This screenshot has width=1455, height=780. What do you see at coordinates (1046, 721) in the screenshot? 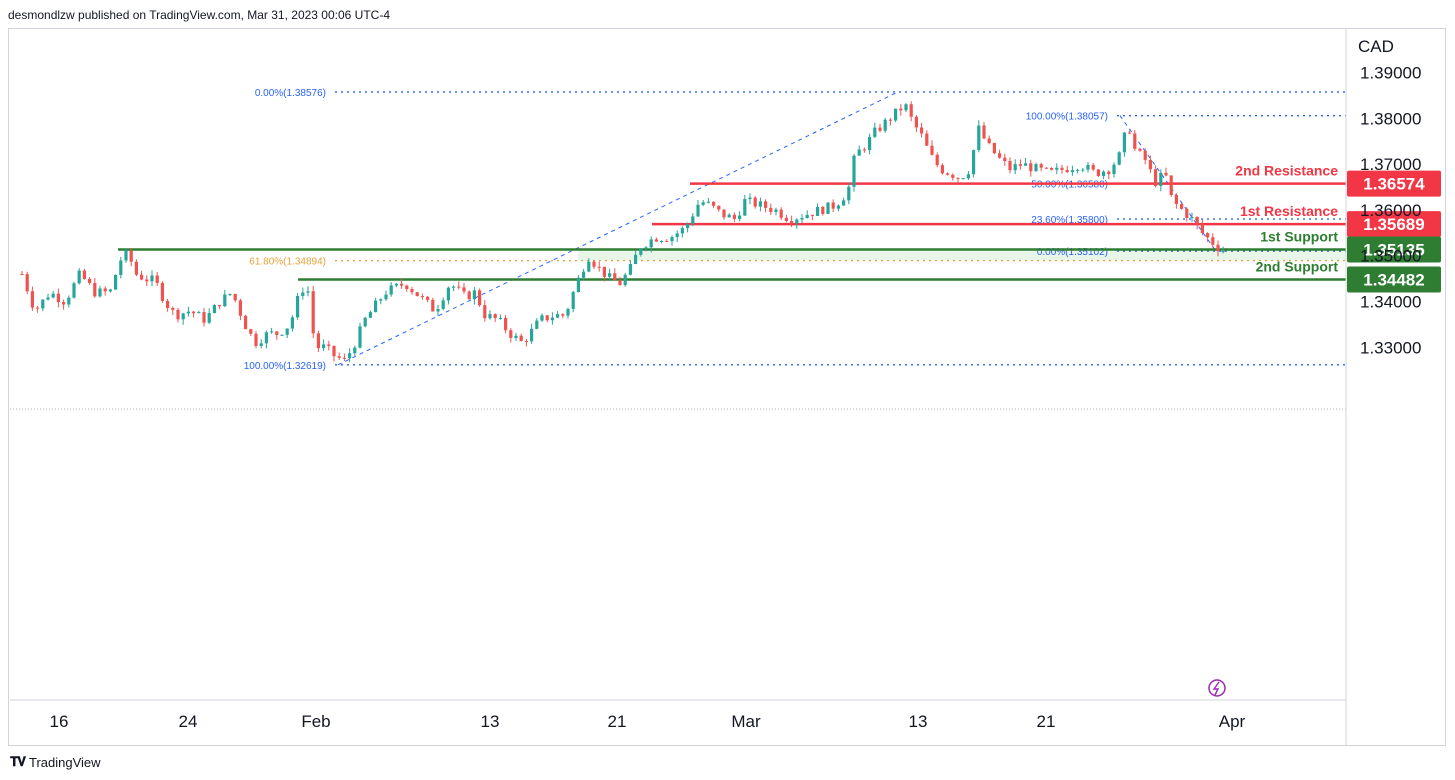
I see `x-tick-label: 21` at bounding box center [1046, 721].